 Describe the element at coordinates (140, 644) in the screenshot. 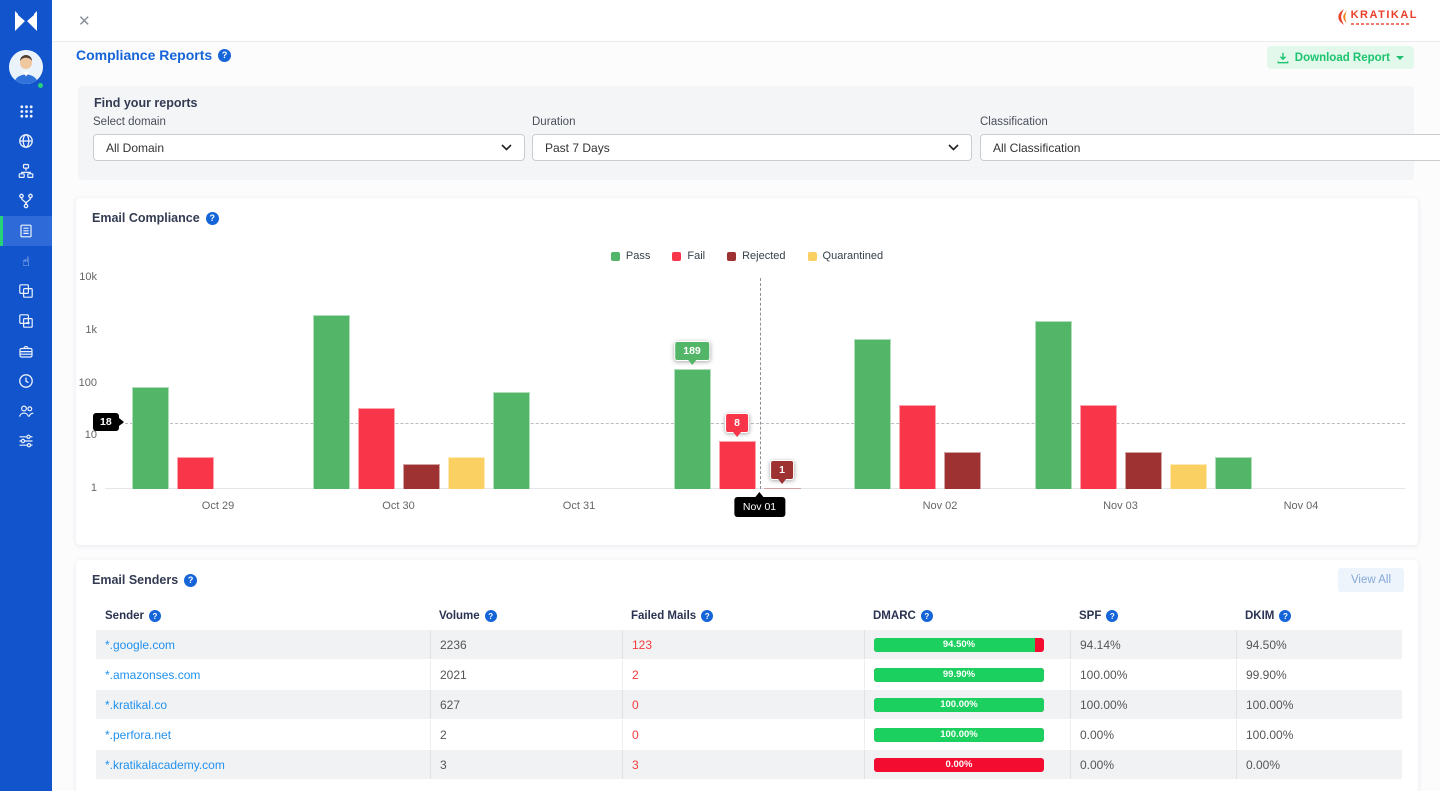

I see `sender-link: *.google.com` at that location.